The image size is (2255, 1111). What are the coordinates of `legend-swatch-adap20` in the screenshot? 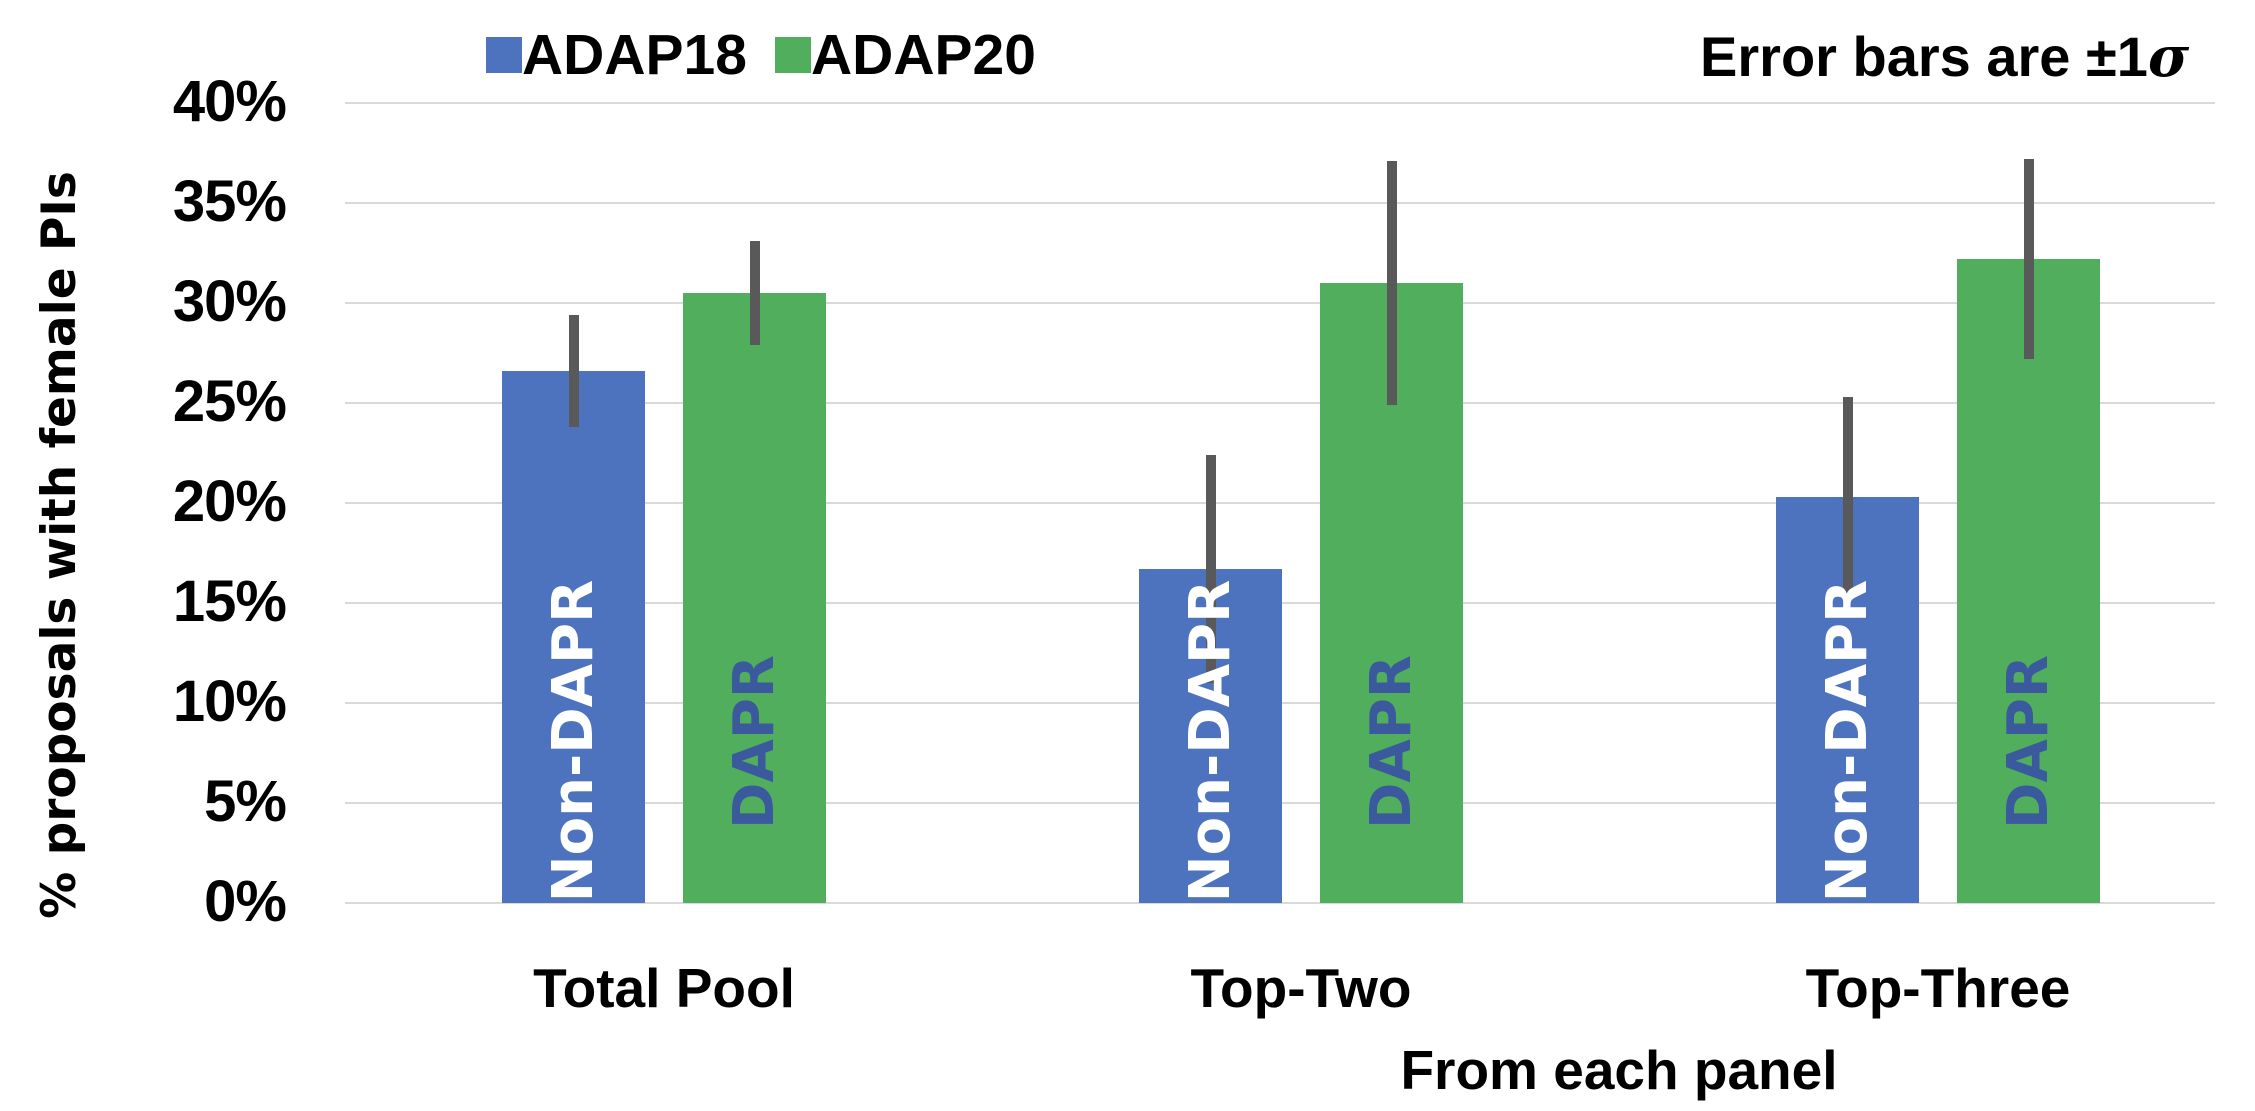 It's located at (793, 55).